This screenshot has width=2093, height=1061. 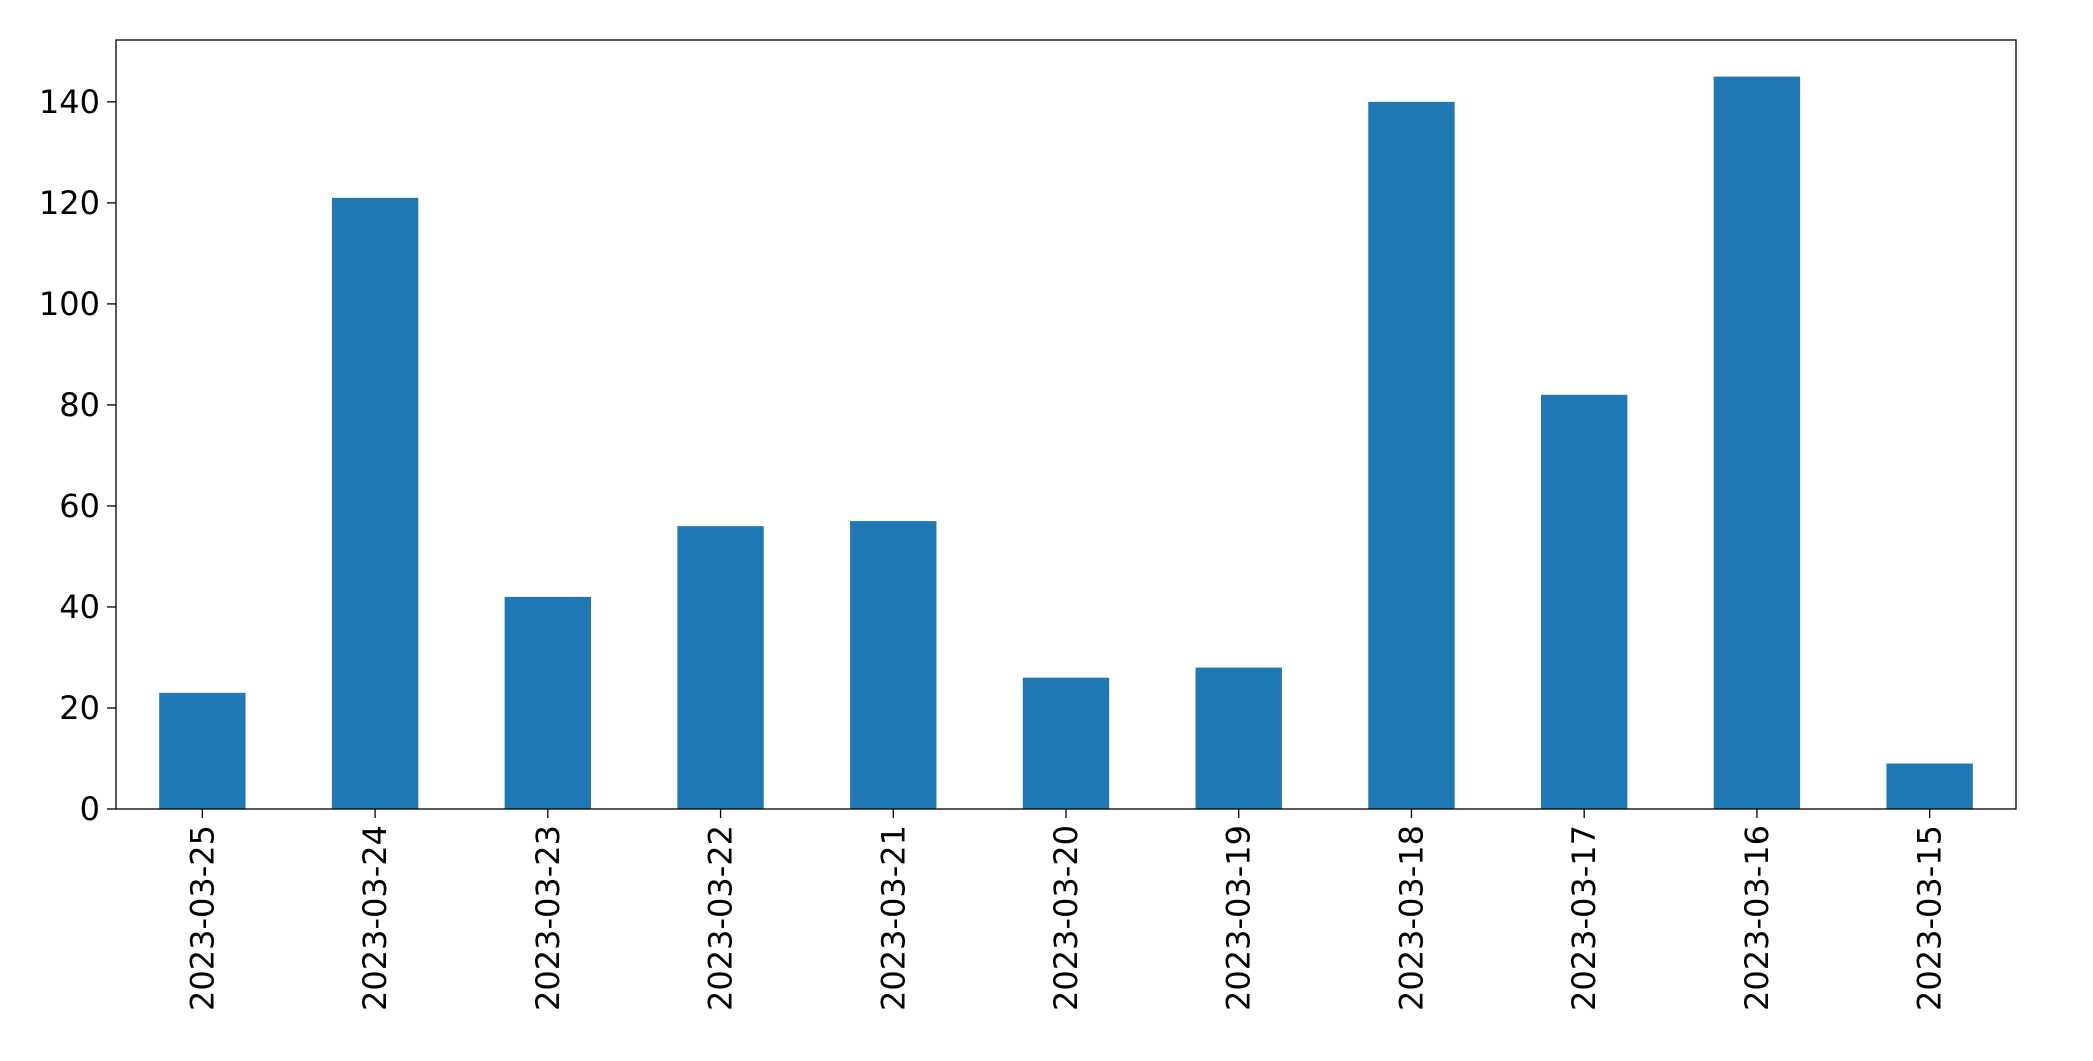 I want to click on x-tick-label: 2023-03-22, so click(x=721, y=918).